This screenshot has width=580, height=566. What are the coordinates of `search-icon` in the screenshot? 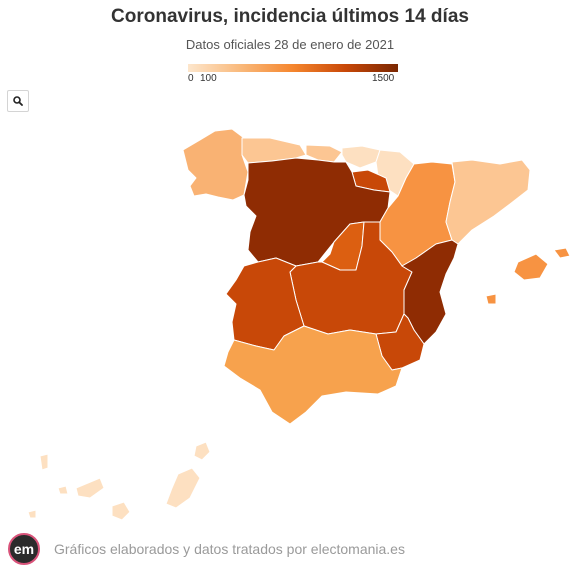 It's located at (18, 101).